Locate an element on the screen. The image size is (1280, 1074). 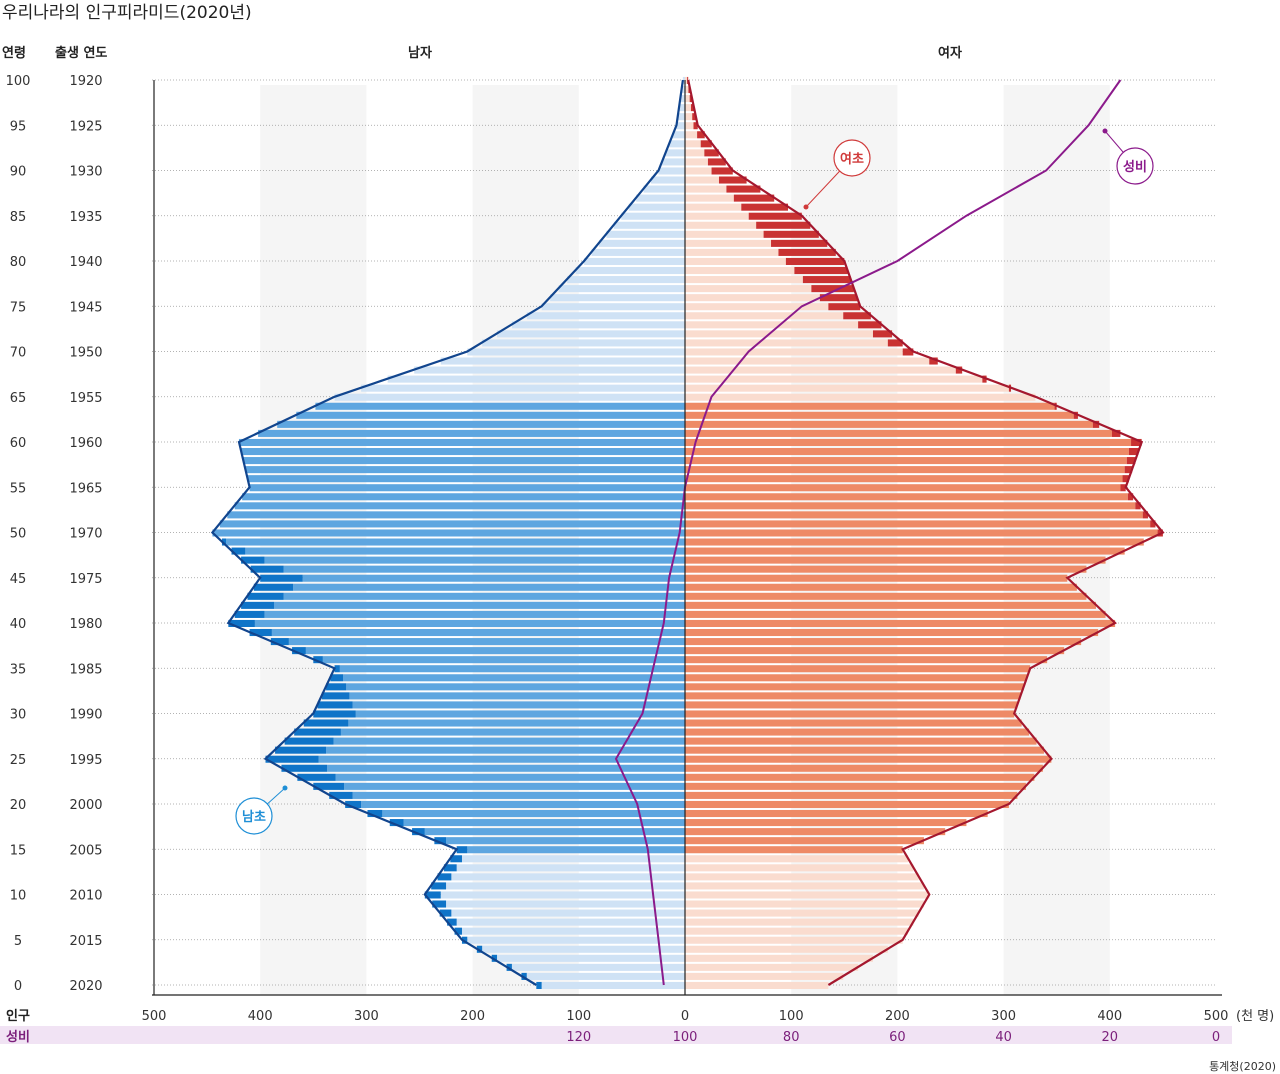
birth-year-column-header: 출생 연도 is located at coordinates (81, 53).